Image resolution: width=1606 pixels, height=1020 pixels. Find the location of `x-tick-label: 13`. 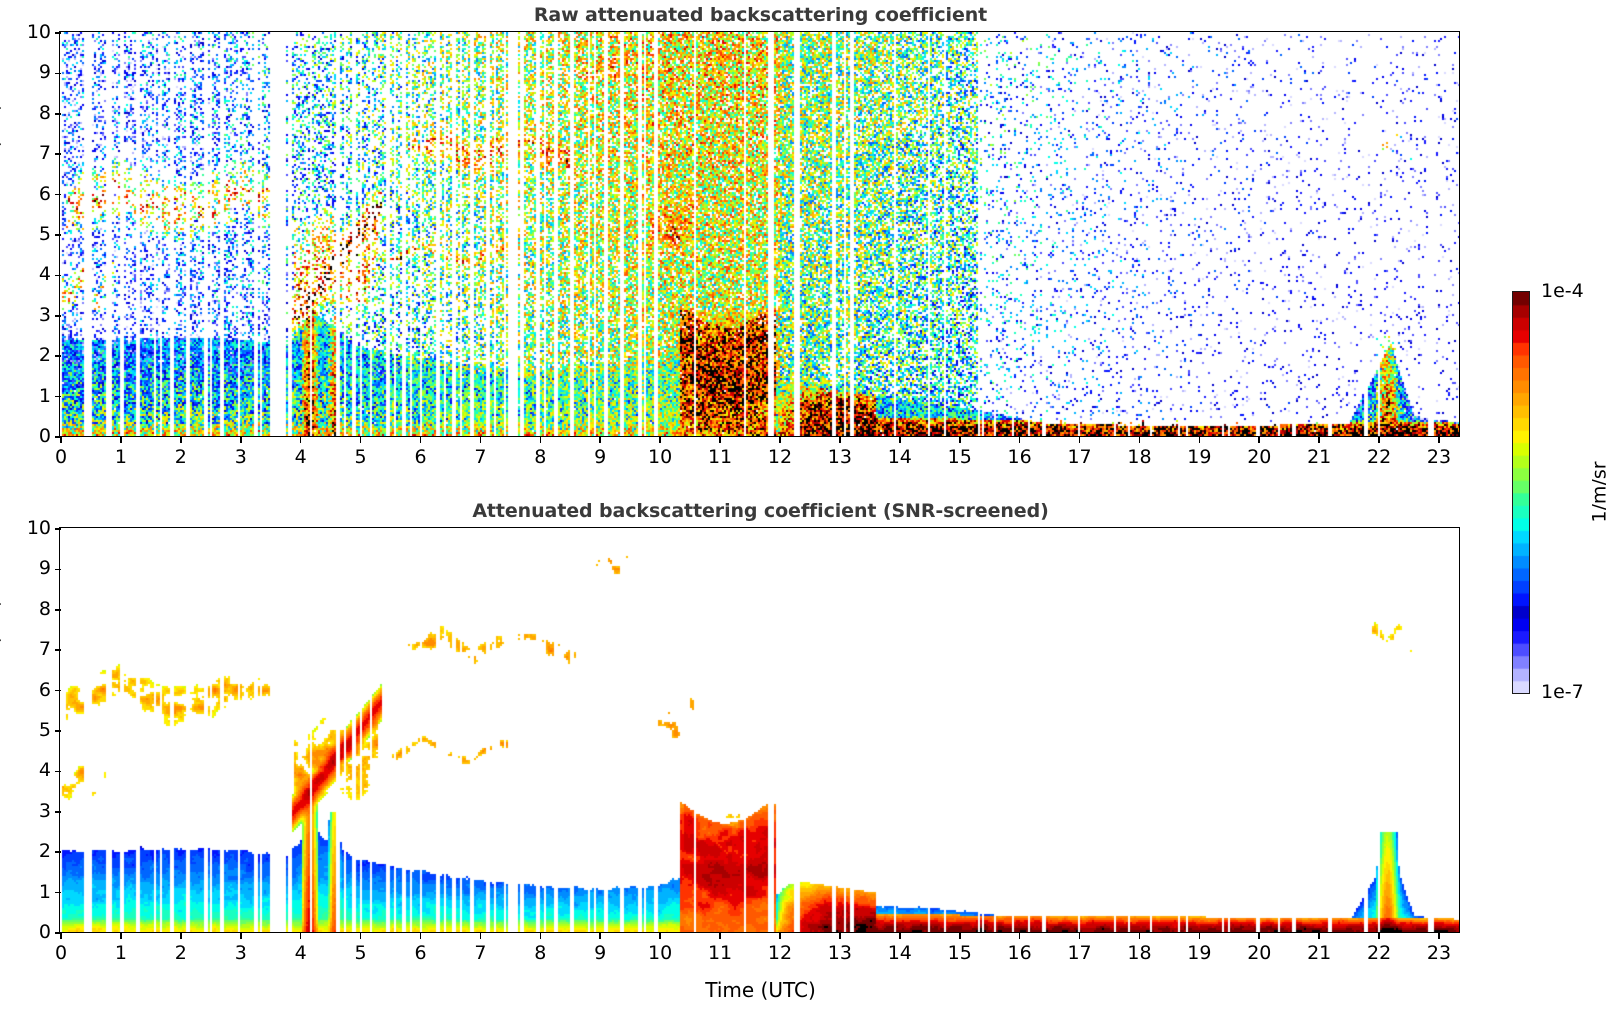

x-tick-label: 13 is located at coordinates (839, 953).